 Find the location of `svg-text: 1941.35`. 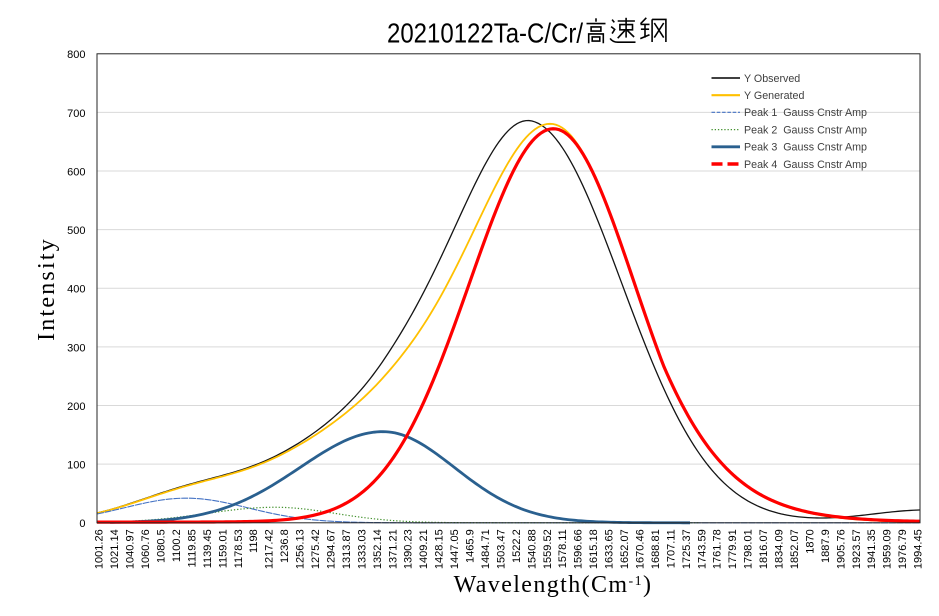

svg-text: 1941.35 is located at coordinates (872, 549).